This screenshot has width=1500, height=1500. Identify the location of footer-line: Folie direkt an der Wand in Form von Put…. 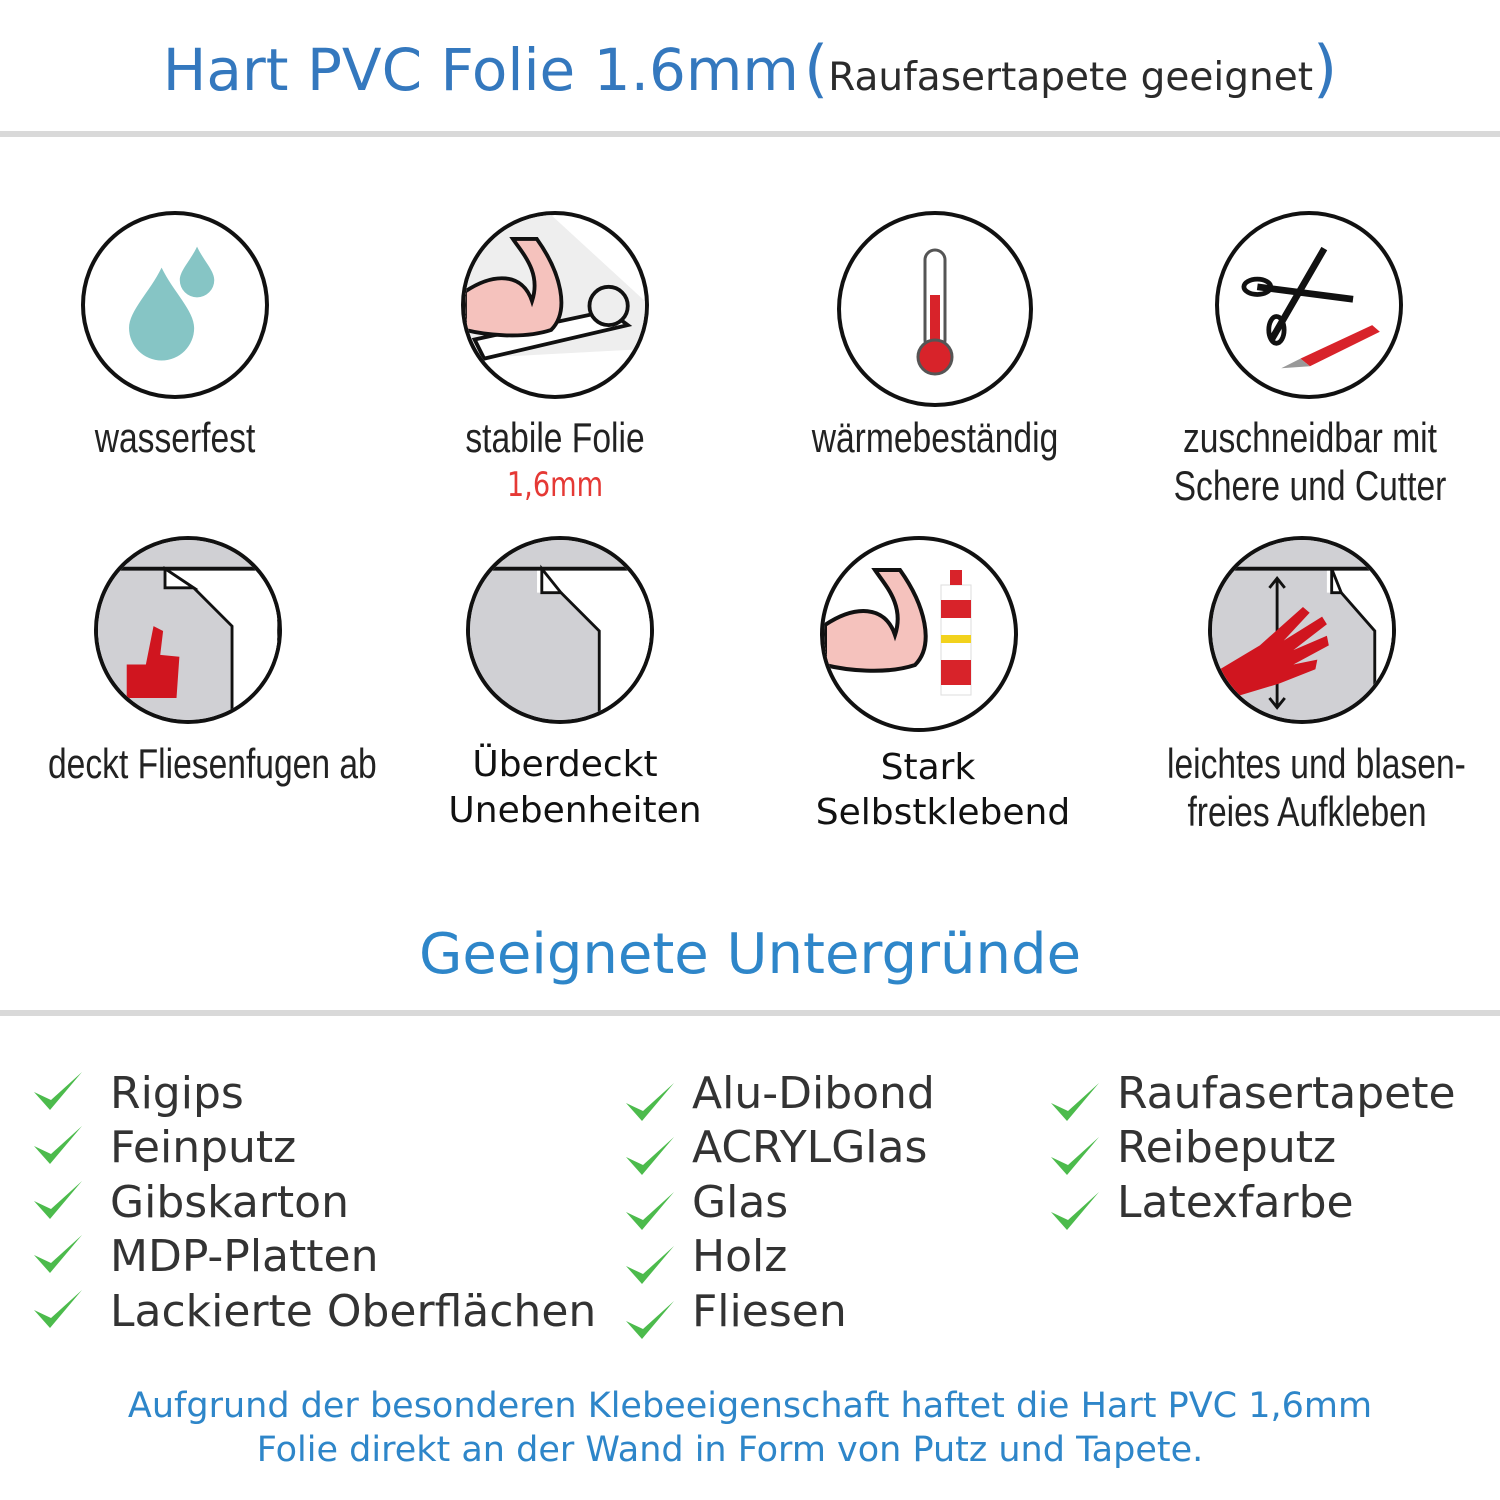
(730, 1450).